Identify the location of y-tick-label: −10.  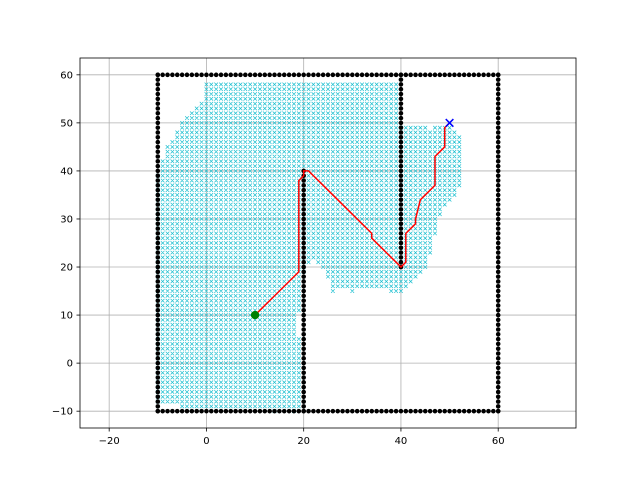
(62, 412).